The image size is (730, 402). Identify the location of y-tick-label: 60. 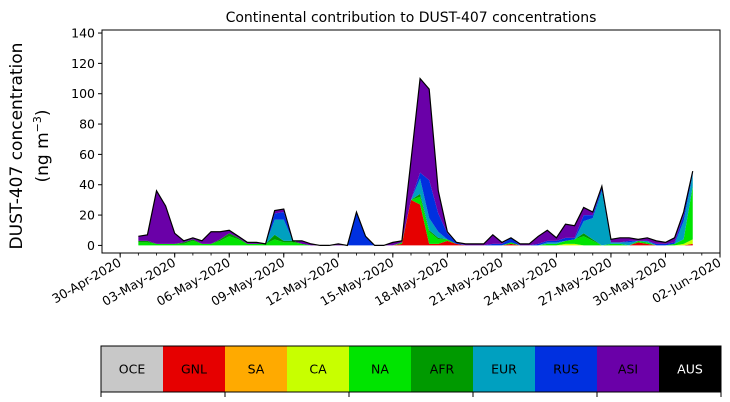
(87, 154).